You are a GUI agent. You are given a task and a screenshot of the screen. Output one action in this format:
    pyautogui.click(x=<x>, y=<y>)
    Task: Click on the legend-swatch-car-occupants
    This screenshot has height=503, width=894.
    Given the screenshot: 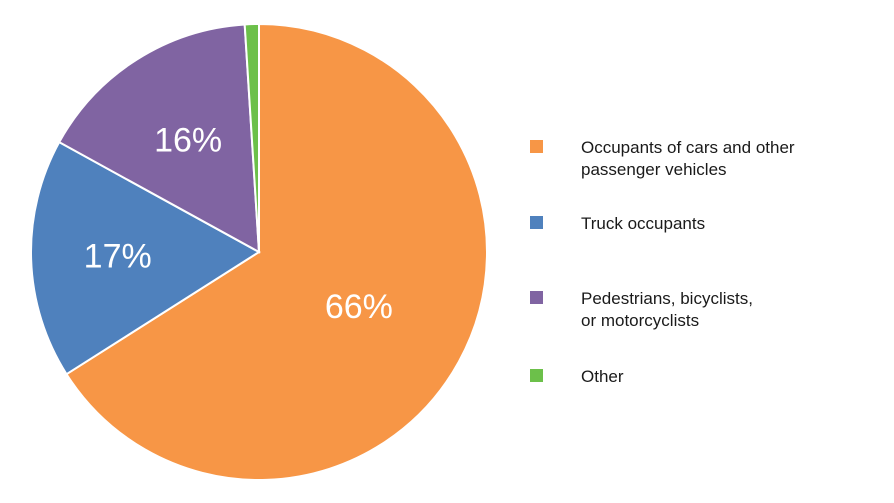 What is the action you would take?
    pyautogui.click(x=536, y=146)
    